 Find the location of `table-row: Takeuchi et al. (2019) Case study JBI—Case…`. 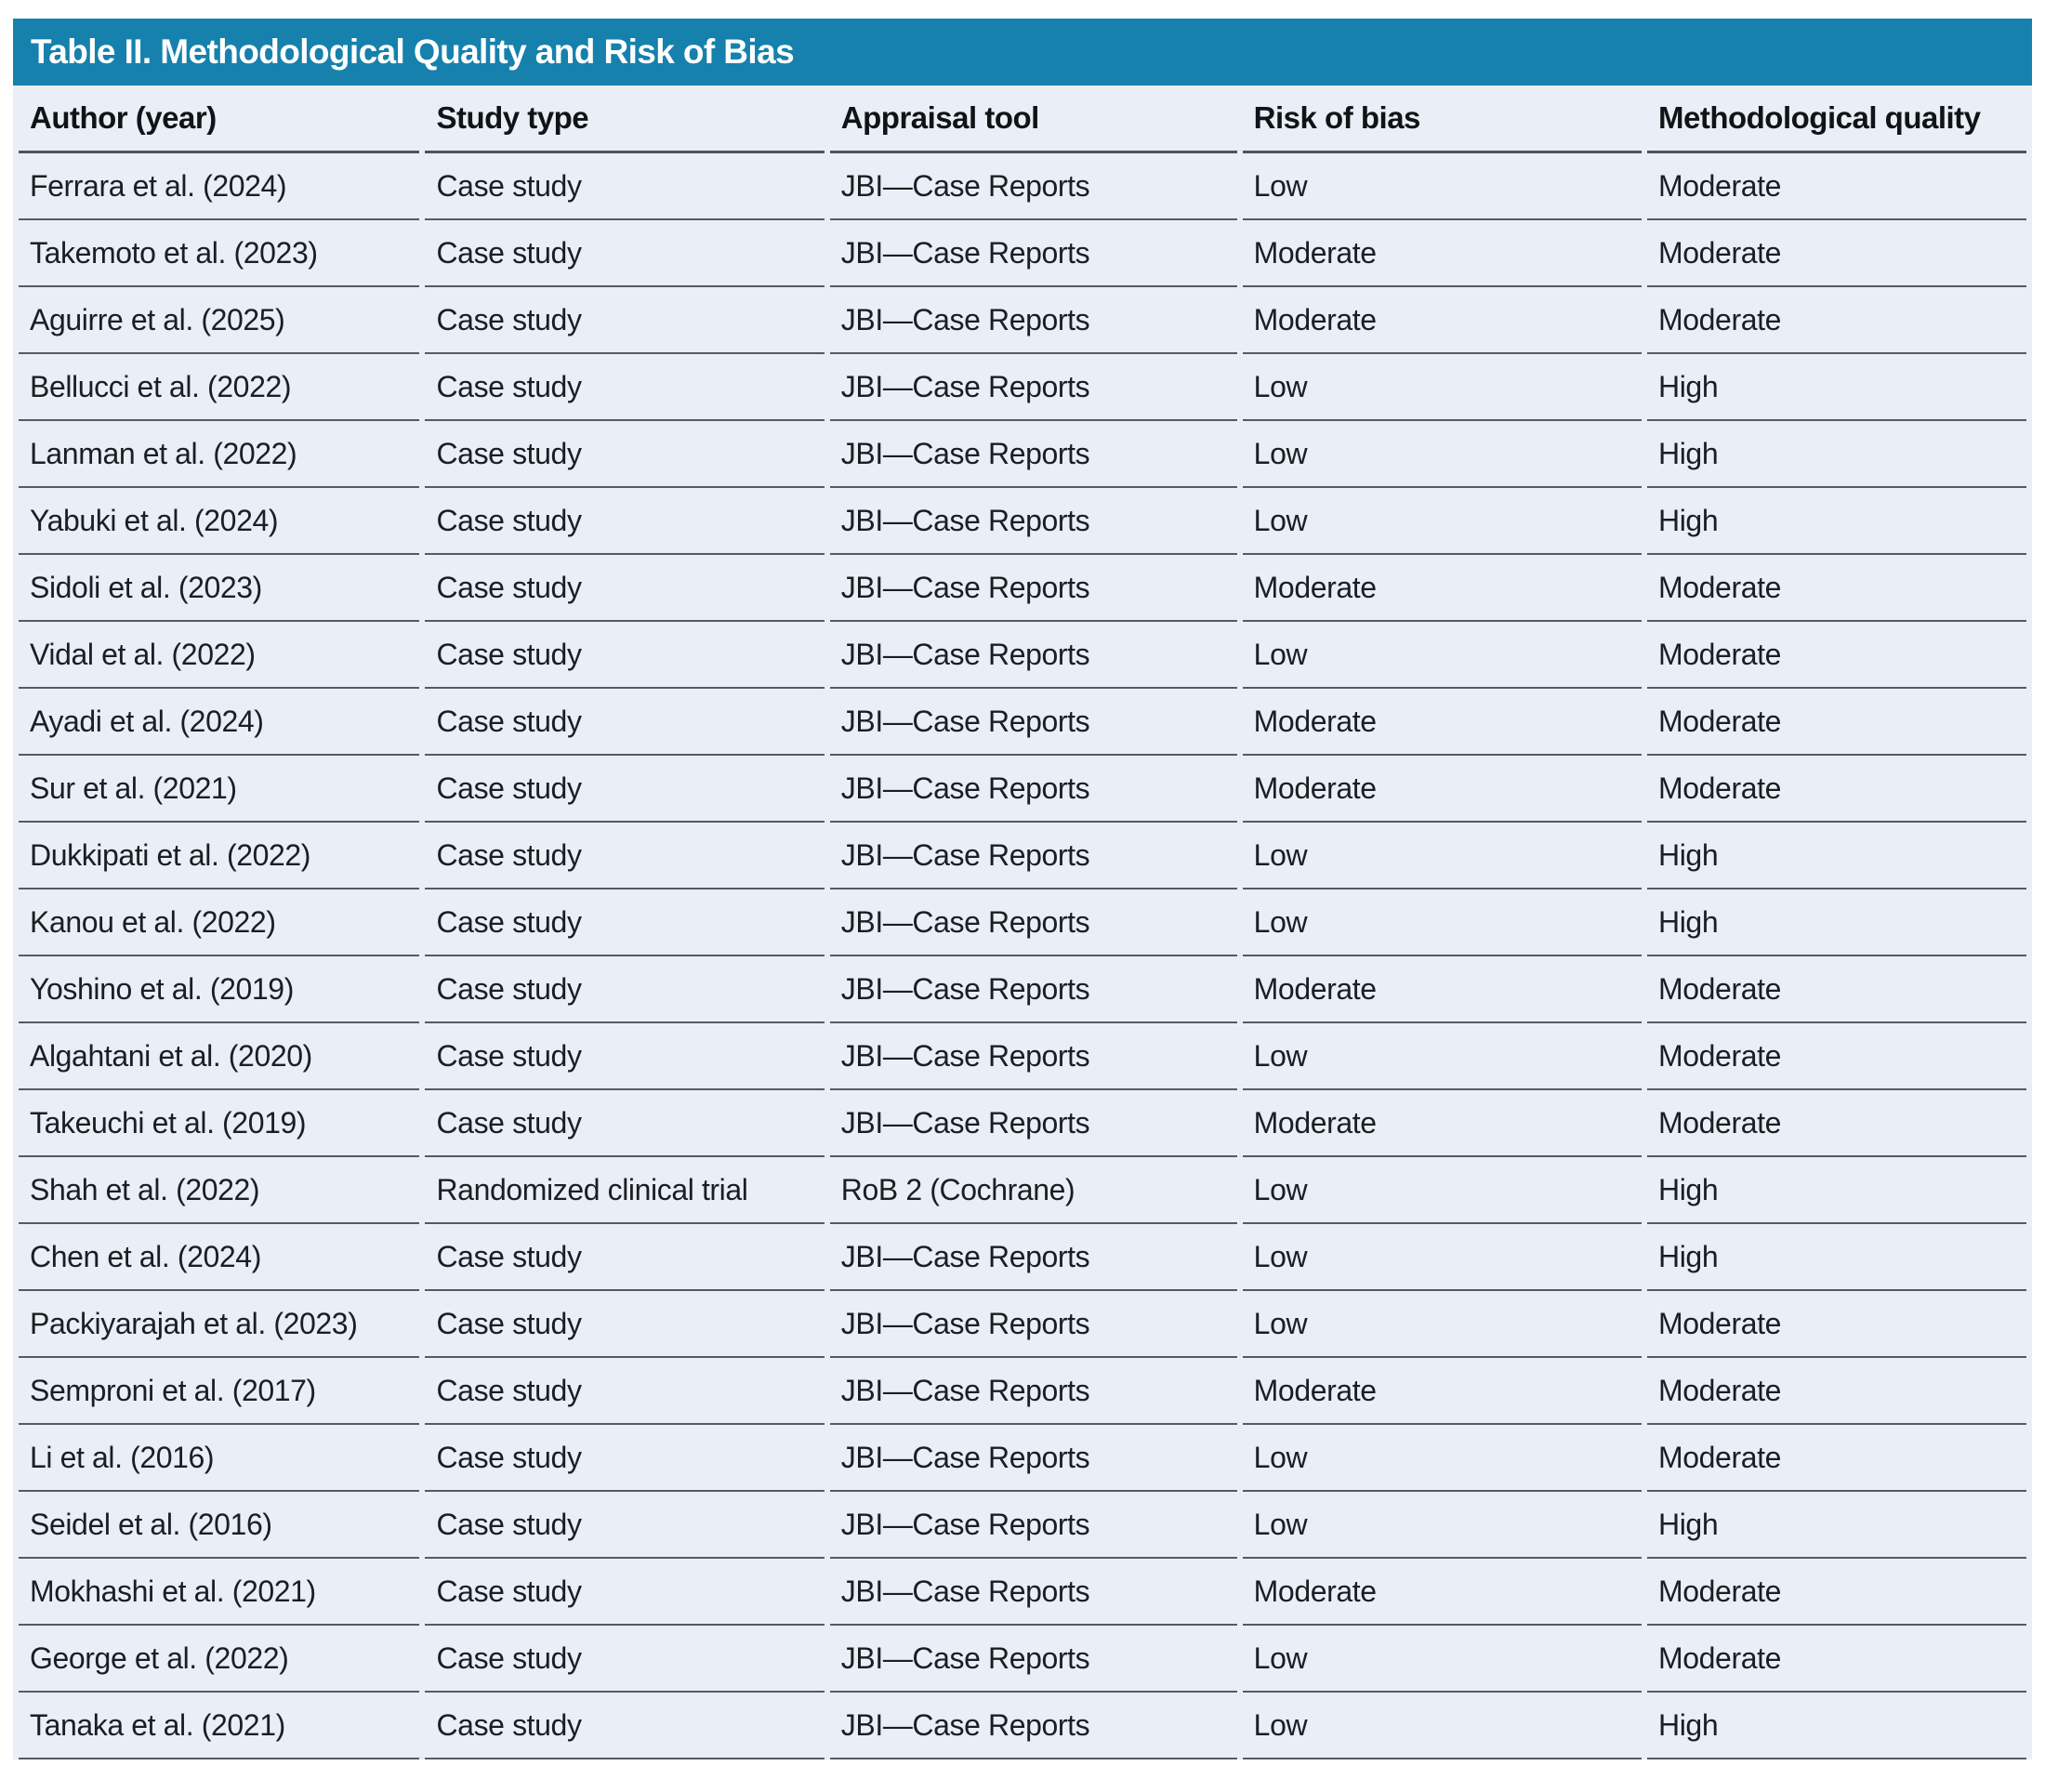

table-row: Takeuchi et al. (2019) Case study JBI—Case… is located at coordinates (1022, 1123).